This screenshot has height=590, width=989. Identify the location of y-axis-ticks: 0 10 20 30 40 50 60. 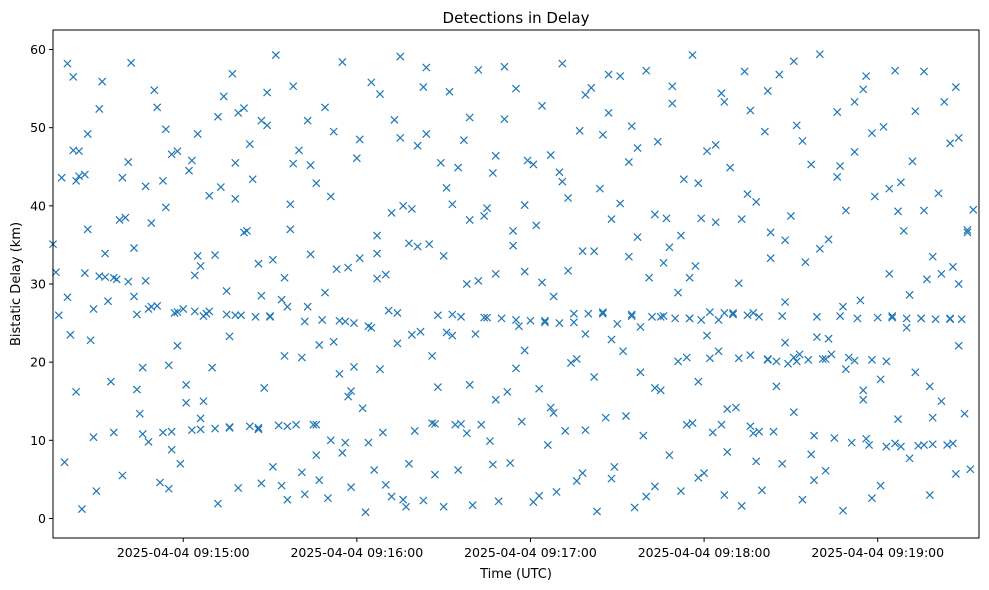
(41, 284).